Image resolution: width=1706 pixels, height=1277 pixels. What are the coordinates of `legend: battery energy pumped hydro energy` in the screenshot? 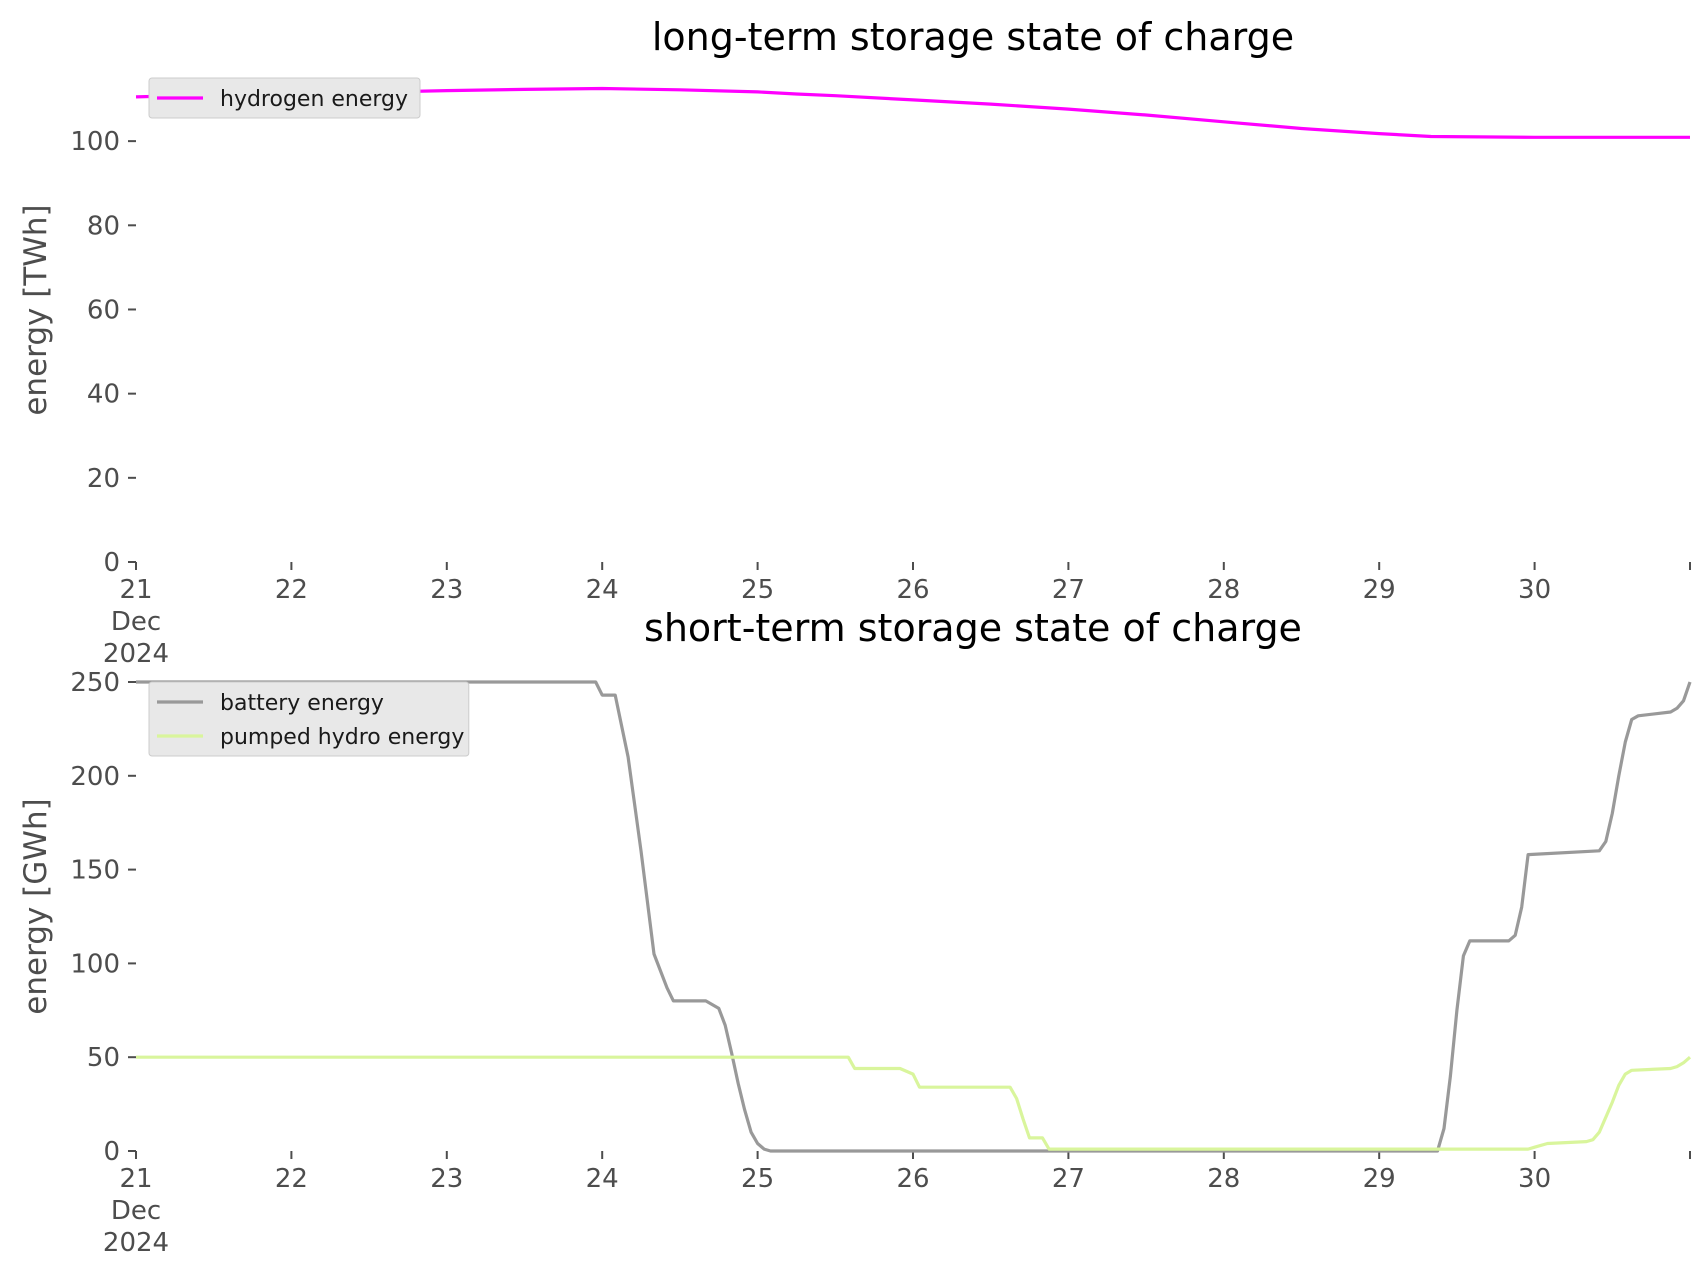 It's located at (309, 719).